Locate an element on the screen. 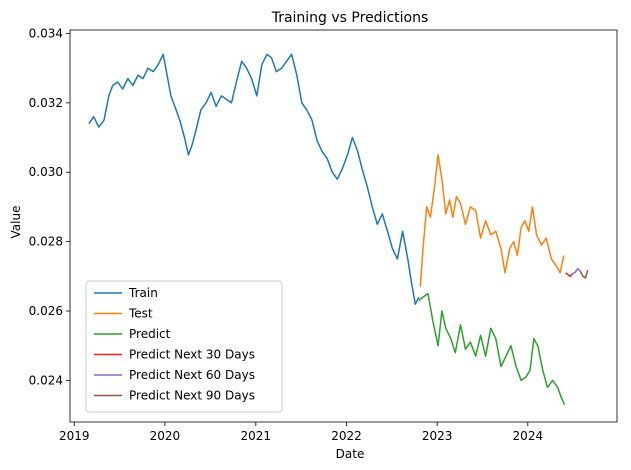 The image size is (631, 470). legend-label-predict-next-60-days: Predict Next 60 Days is located at coordinates (192, 375).